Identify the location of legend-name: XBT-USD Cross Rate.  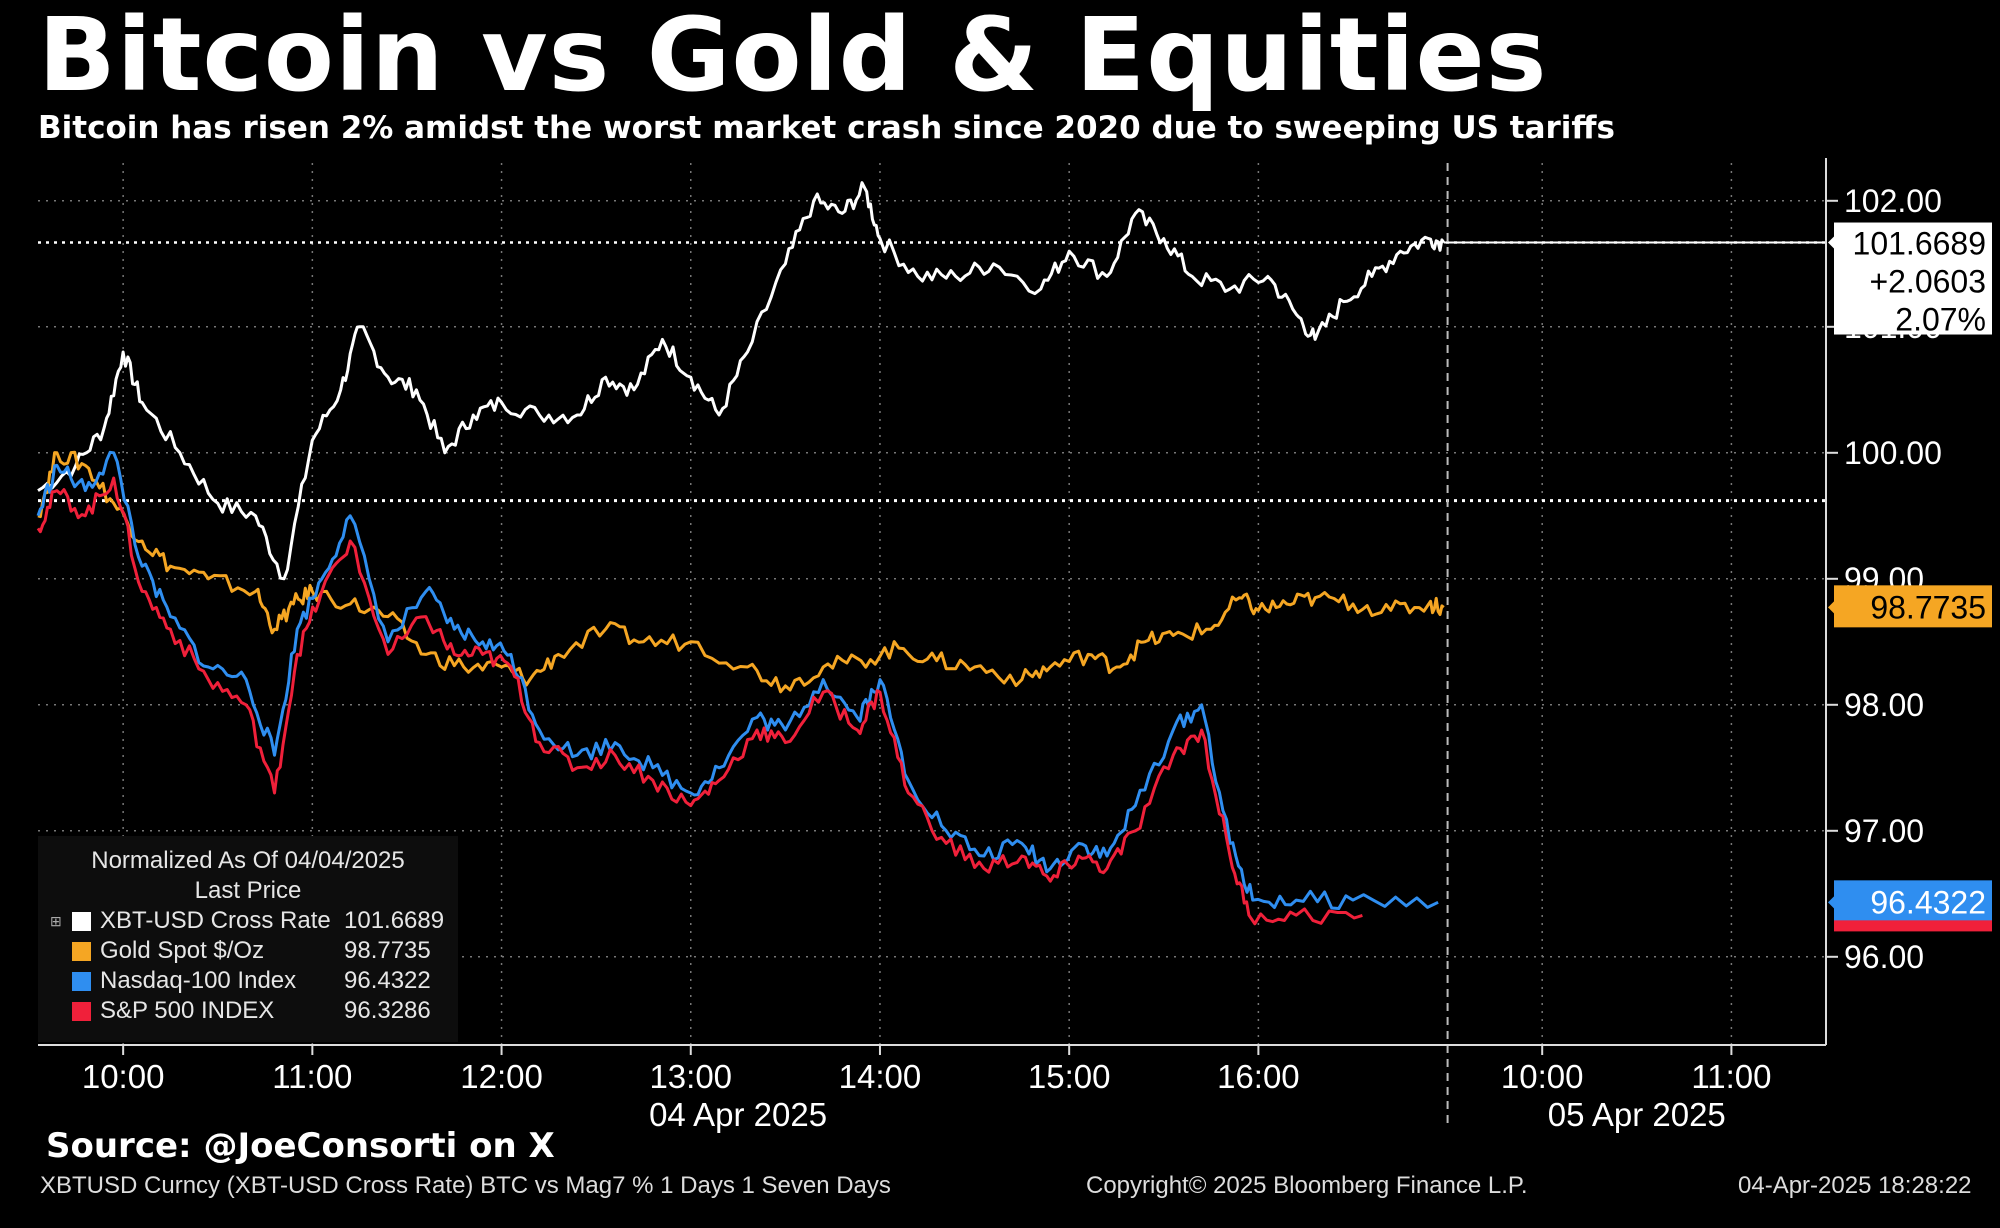
(215, 920).